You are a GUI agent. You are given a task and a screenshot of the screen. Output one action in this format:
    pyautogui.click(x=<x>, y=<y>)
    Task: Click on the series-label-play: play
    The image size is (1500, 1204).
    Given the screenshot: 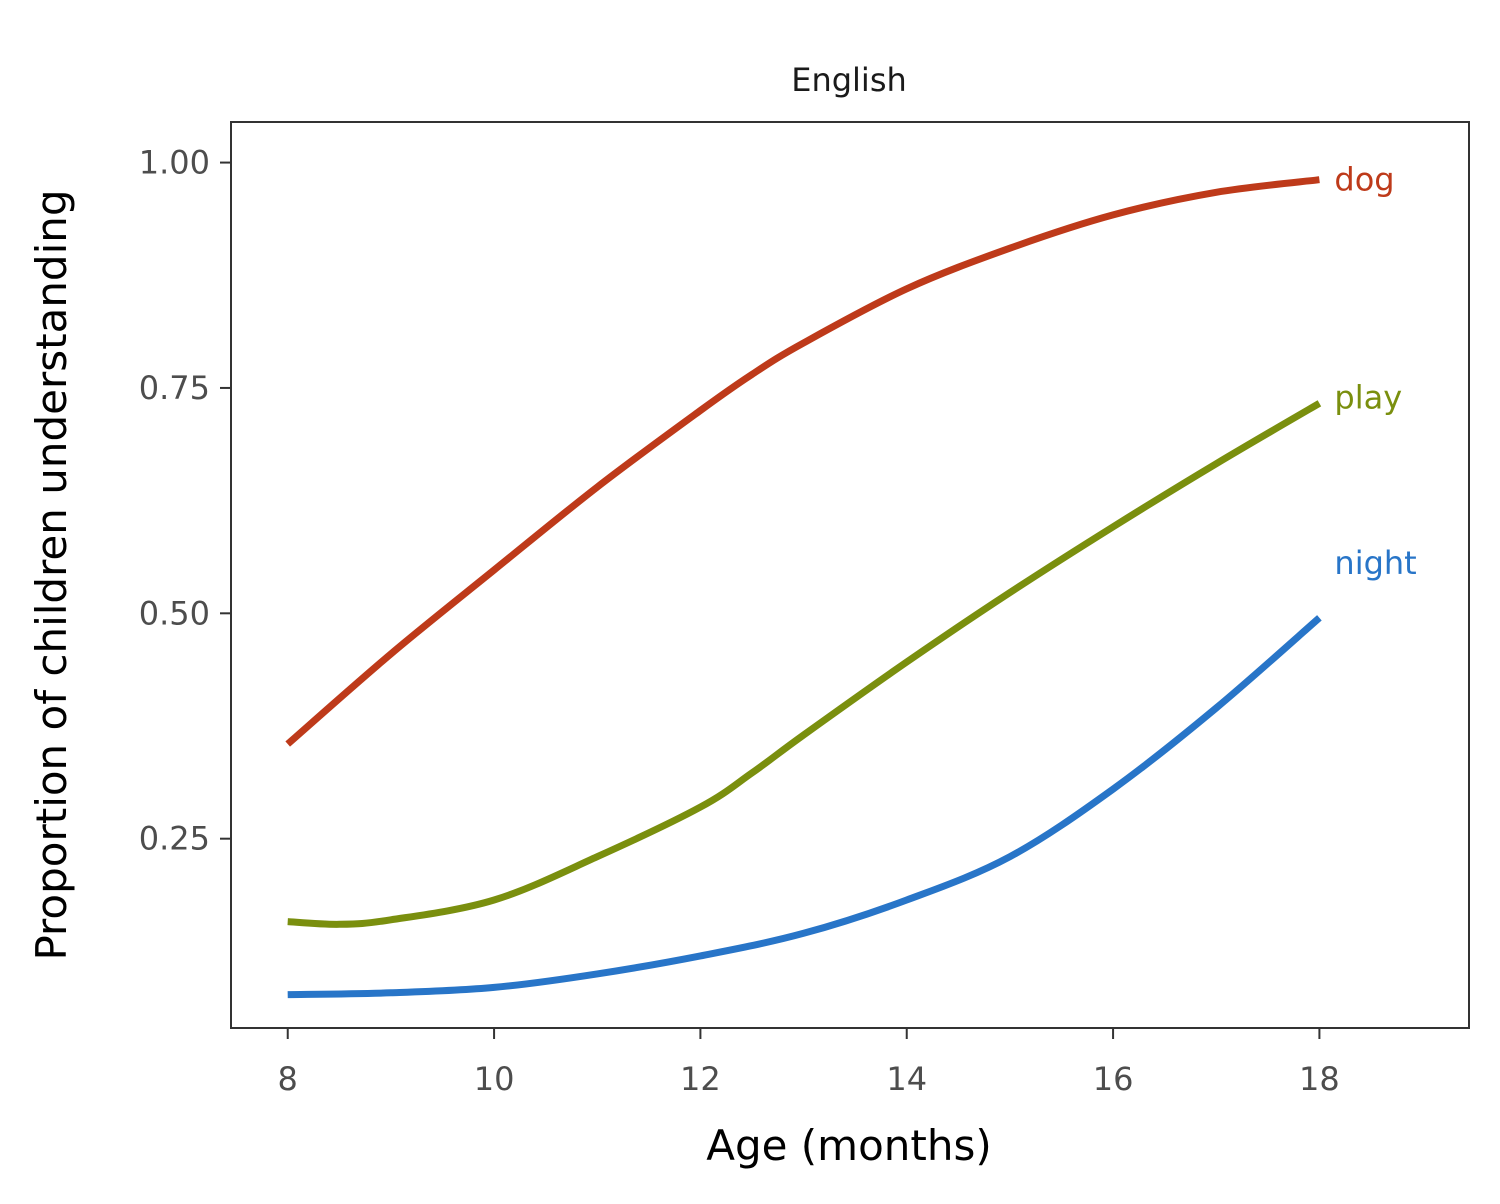 What is the action you would take?
    pyautogui.click(x=1368, y=397)
    